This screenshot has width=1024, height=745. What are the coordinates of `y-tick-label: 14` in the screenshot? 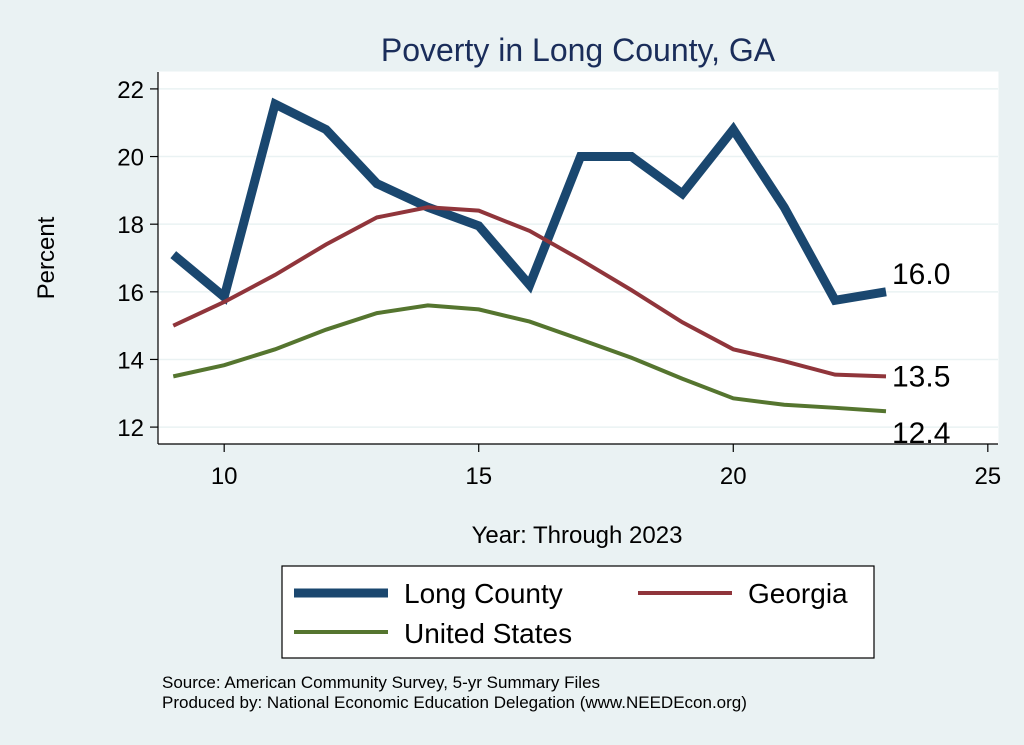 It's located at (130, 360).